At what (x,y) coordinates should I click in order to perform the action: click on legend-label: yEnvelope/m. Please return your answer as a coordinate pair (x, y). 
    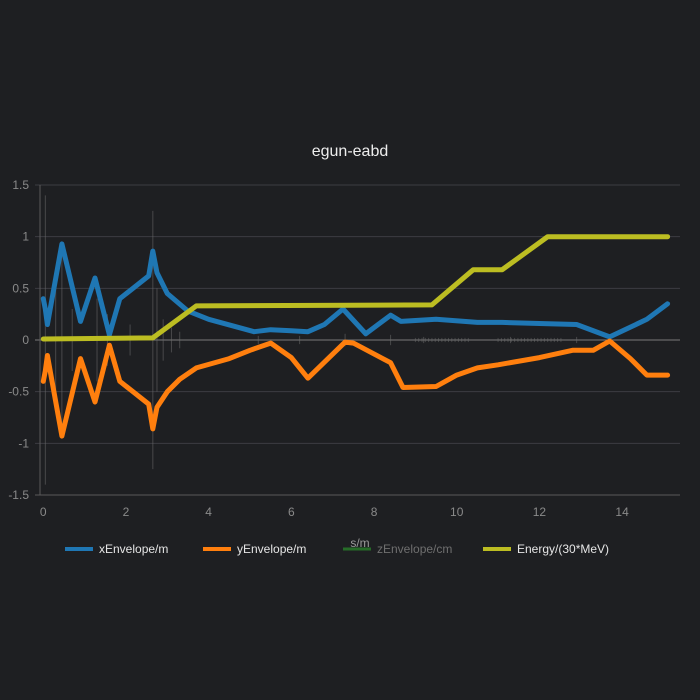
    Looking at the image, I should click on (271, 549).